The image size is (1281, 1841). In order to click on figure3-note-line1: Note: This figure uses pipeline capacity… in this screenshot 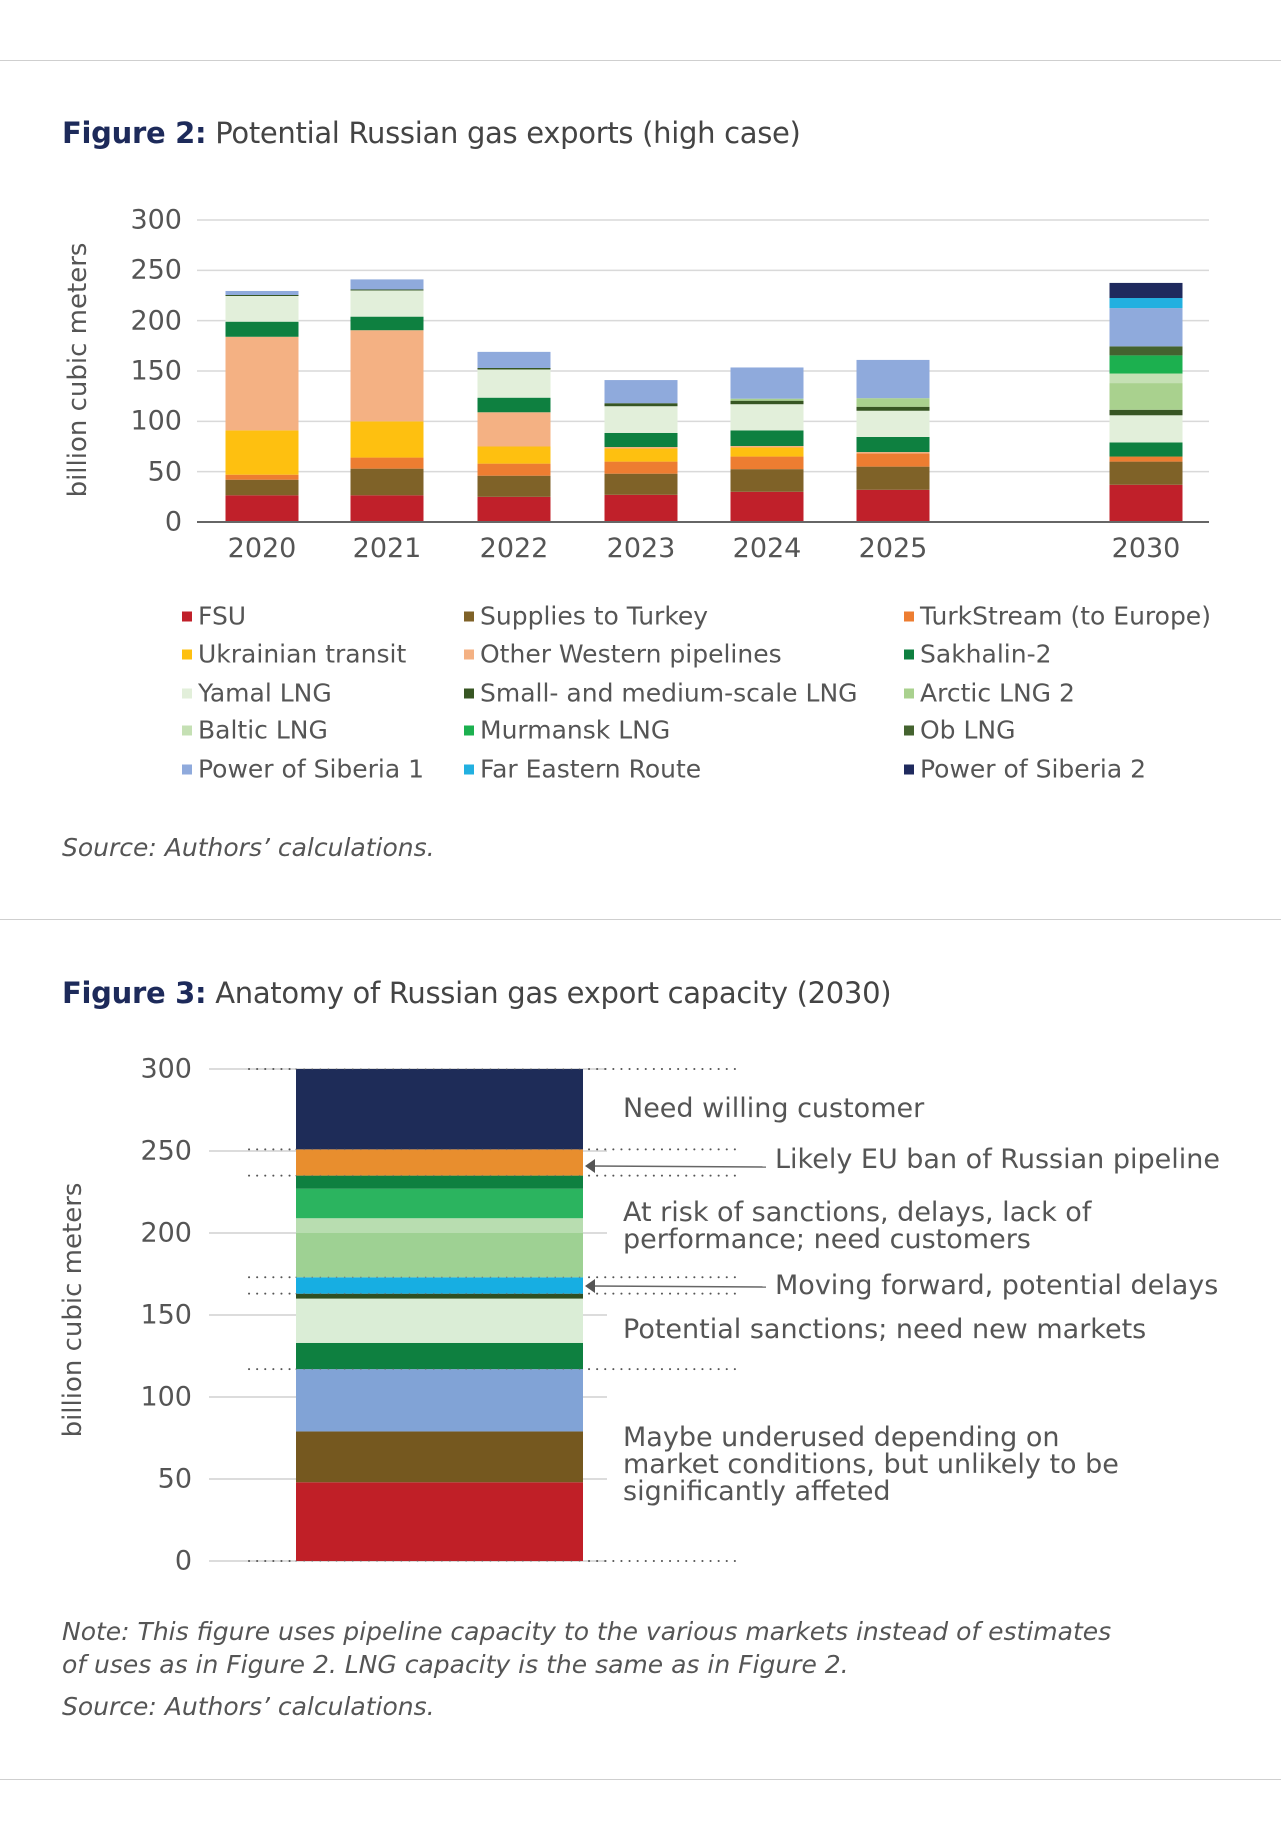, I will do `click(587, 1631)`.